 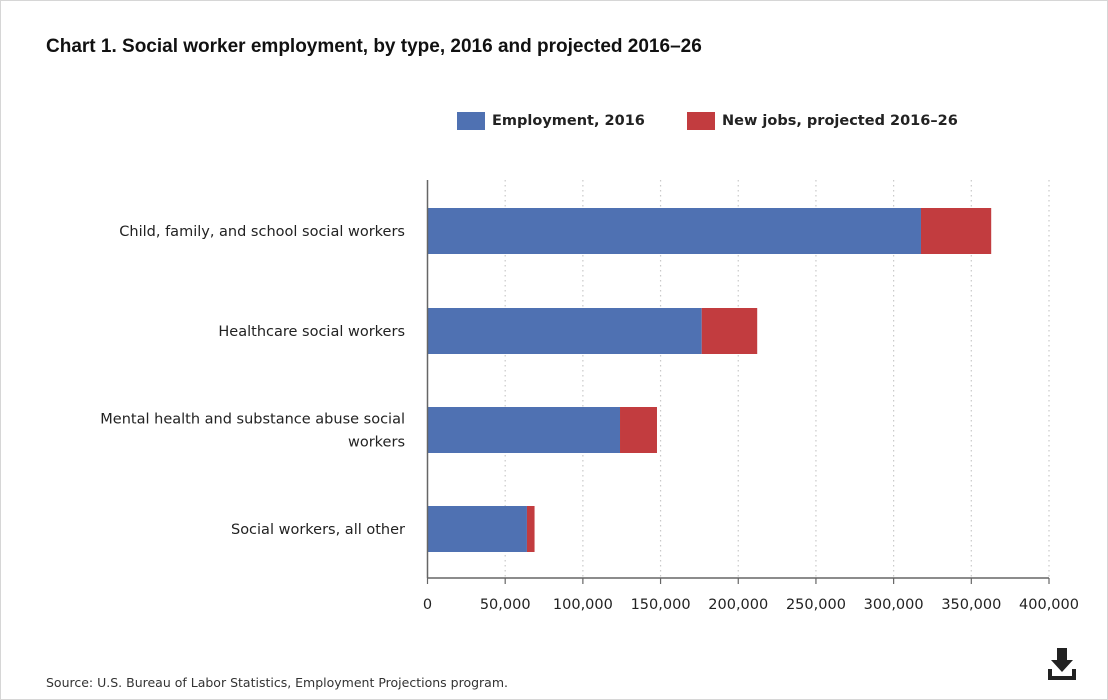 I want to click on x-tick-label-7: 350,000, so click(x=971, y=605).